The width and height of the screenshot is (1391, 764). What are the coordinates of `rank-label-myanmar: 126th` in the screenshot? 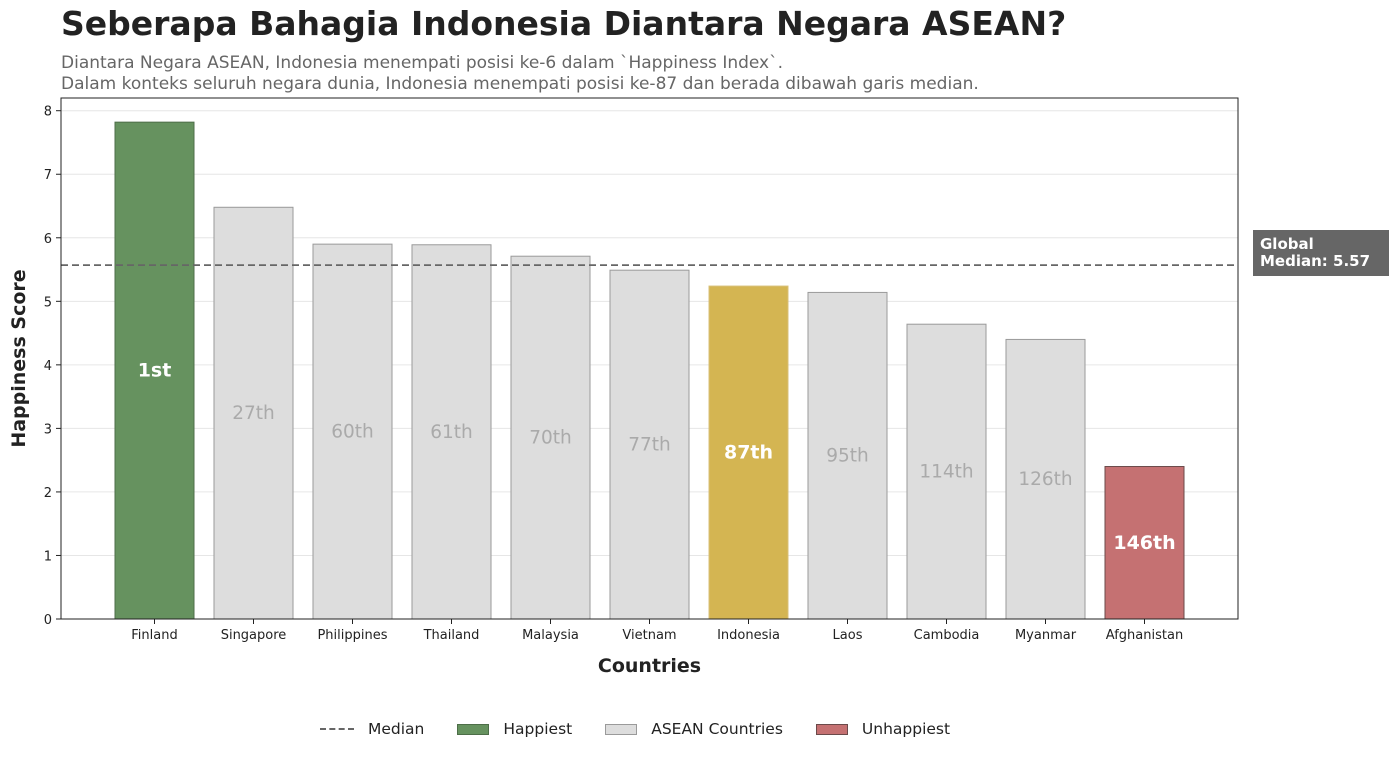 It's located at (1045, 479).